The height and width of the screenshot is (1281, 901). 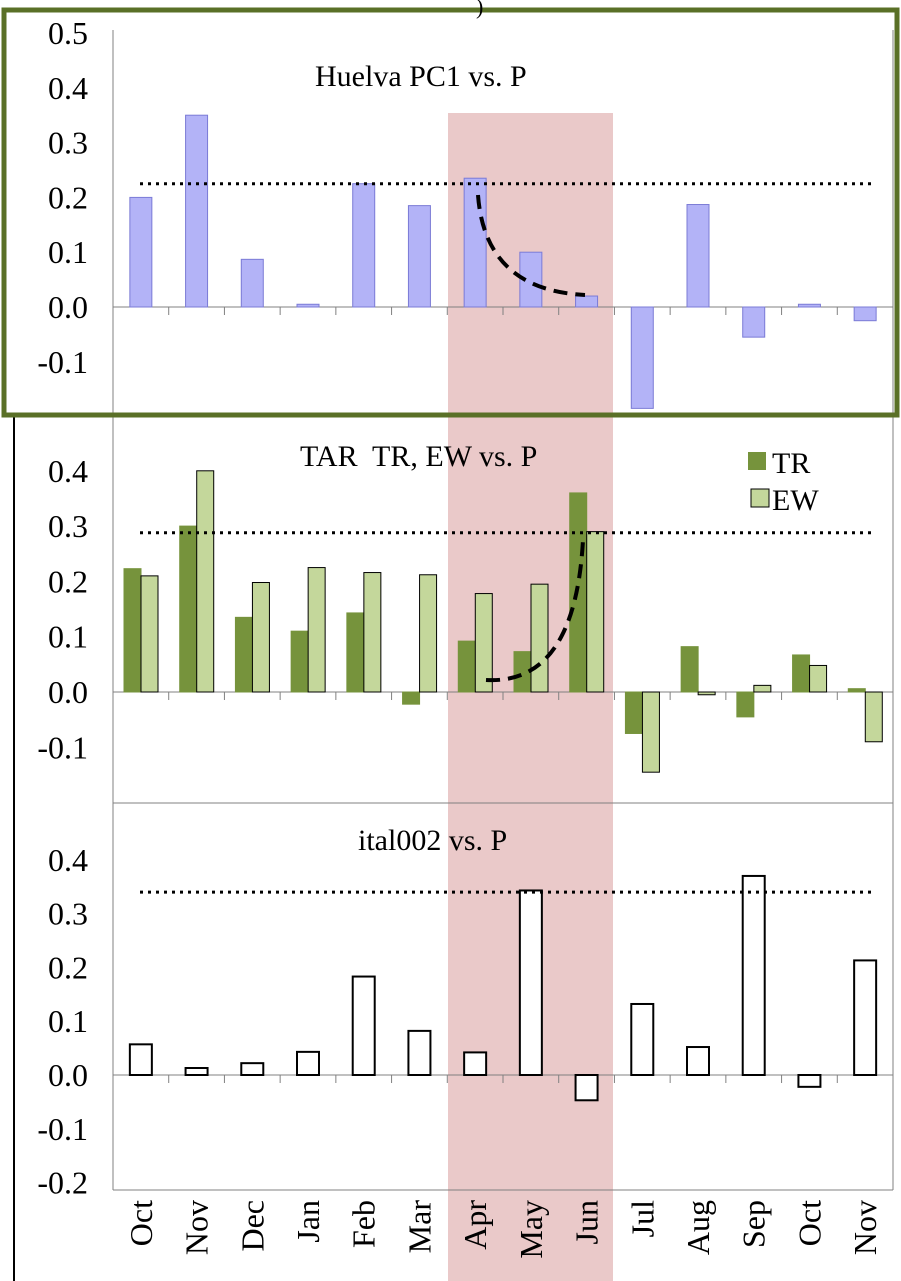 What do you see at coordinates (355, 652) in the screenshot?
I see `panel-2-bar-tr-feb` at bounding box center [355, 652].